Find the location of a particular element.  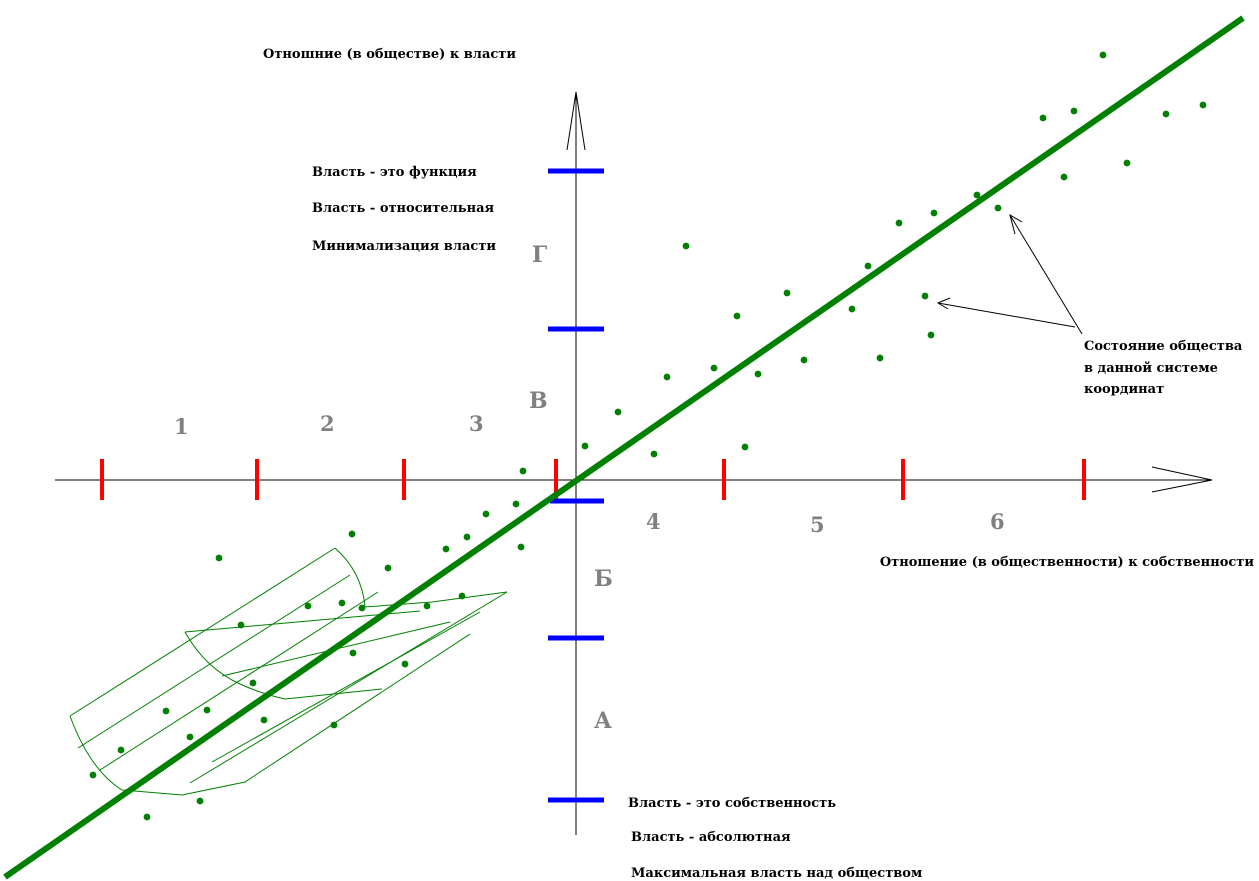

callout-line-1: Состояние общества is located at coordinates (1163, 346).